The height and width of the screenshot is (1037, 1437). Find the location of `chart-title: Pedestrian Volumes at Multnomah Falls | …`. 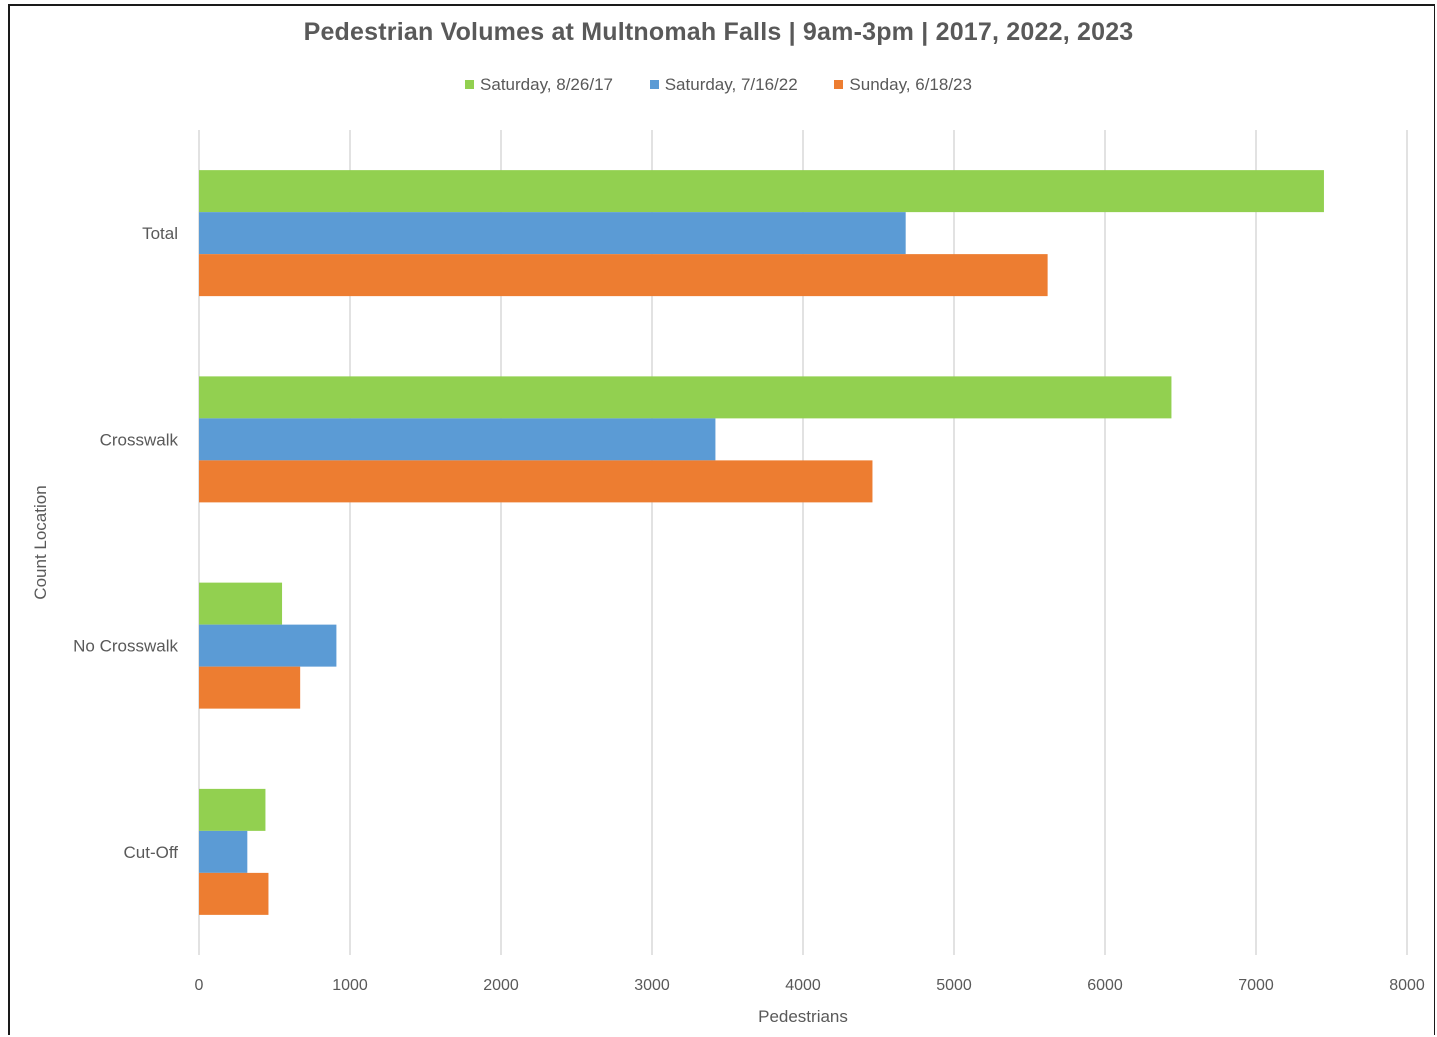

chart-title: Pedestrian Volumes at Multnomah Falls | … is located at coordinates (718, 32).